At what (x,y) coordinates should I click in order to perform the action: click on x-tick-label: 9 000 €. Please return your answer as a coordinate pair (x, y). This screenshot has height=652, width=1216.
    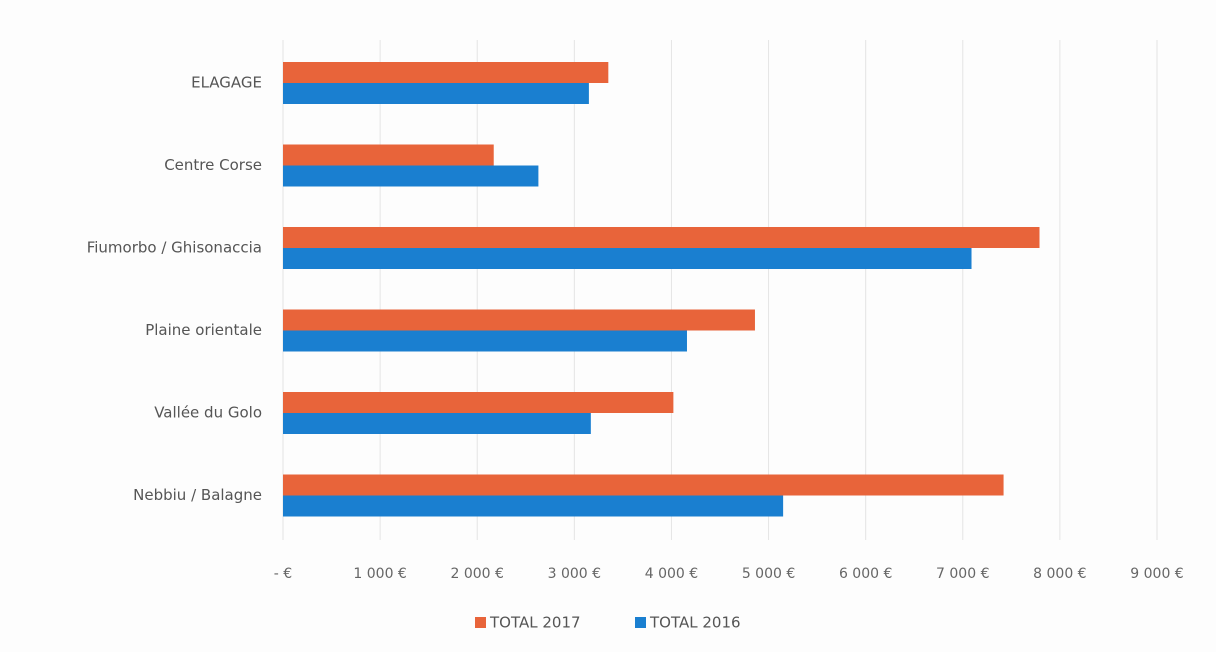
    Looking at the image, I should click on (1156, 574).